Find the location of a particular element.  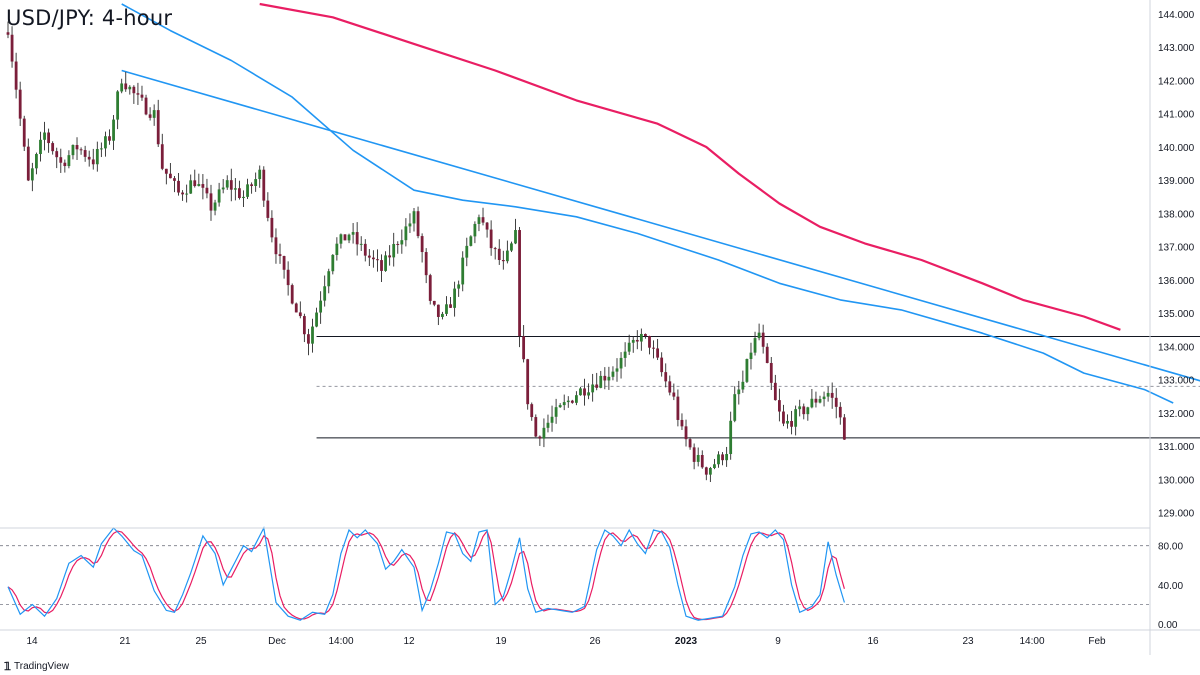

price-tick-label: 138.000 is located at coordinates (1176, 214).